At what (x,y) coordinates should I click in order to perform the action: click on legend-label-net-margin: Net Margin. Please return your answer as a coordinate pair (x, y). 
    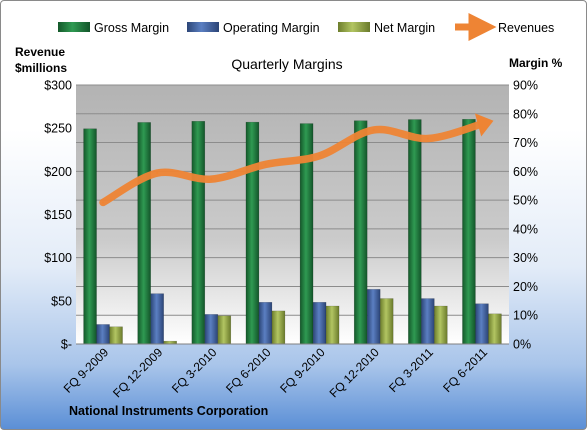
    Looking at the image, I should click on (404, 28).